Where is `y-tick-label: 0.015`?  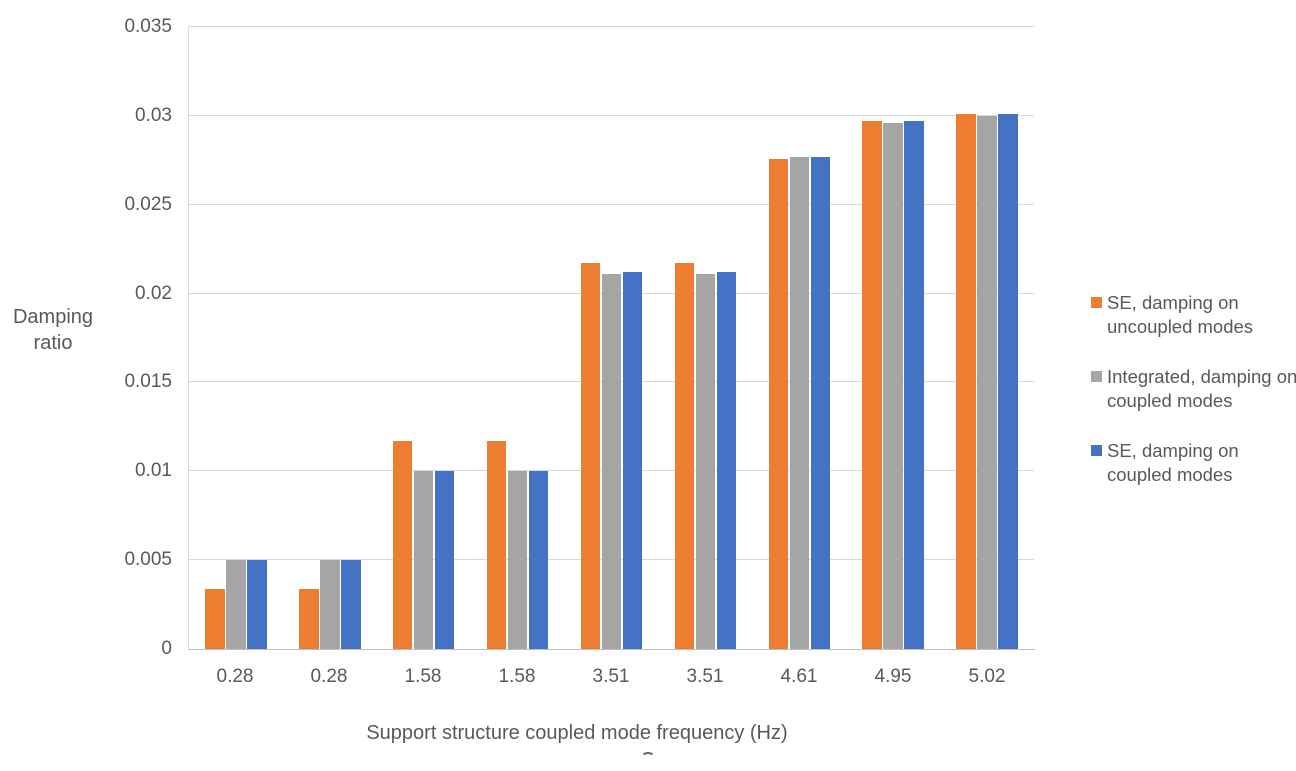 y-tick-label: 0.015 is located at coordinates (148, 382).